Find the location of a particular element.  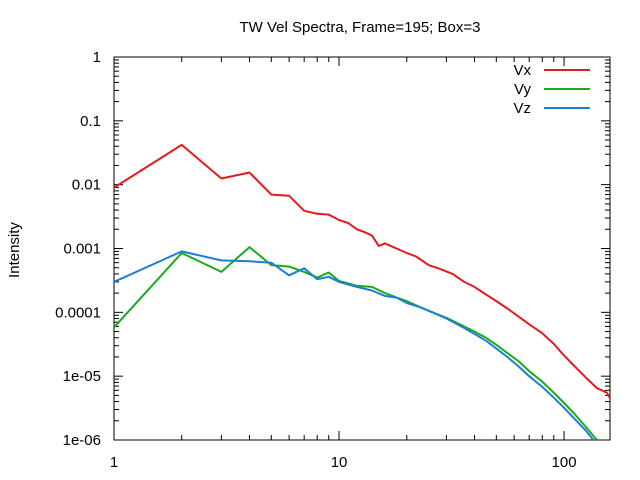

legend-label-vy: Vy is located at coordinates (522, 89).